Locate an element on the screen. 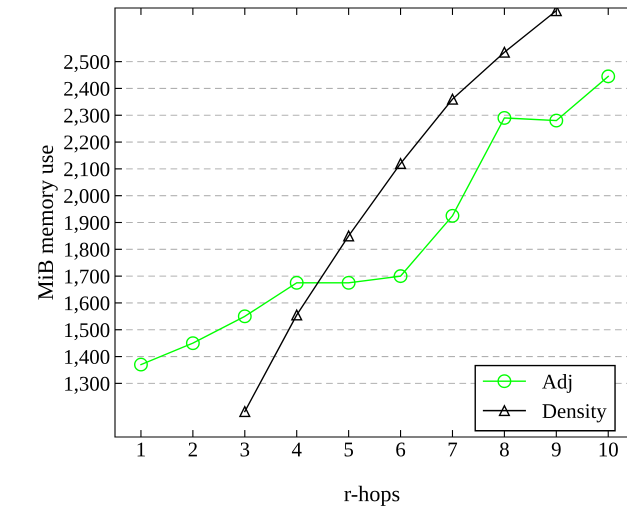 The image size is (627, 512). x-tick-label: 9 is located at coordinates (556, 449).